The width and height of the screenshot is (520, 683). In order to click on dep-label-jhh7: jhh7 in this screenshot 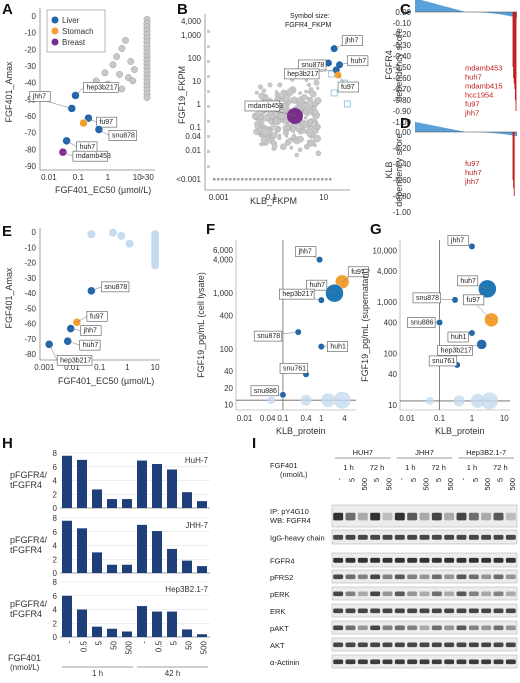, I will do `click(471, 113)`.